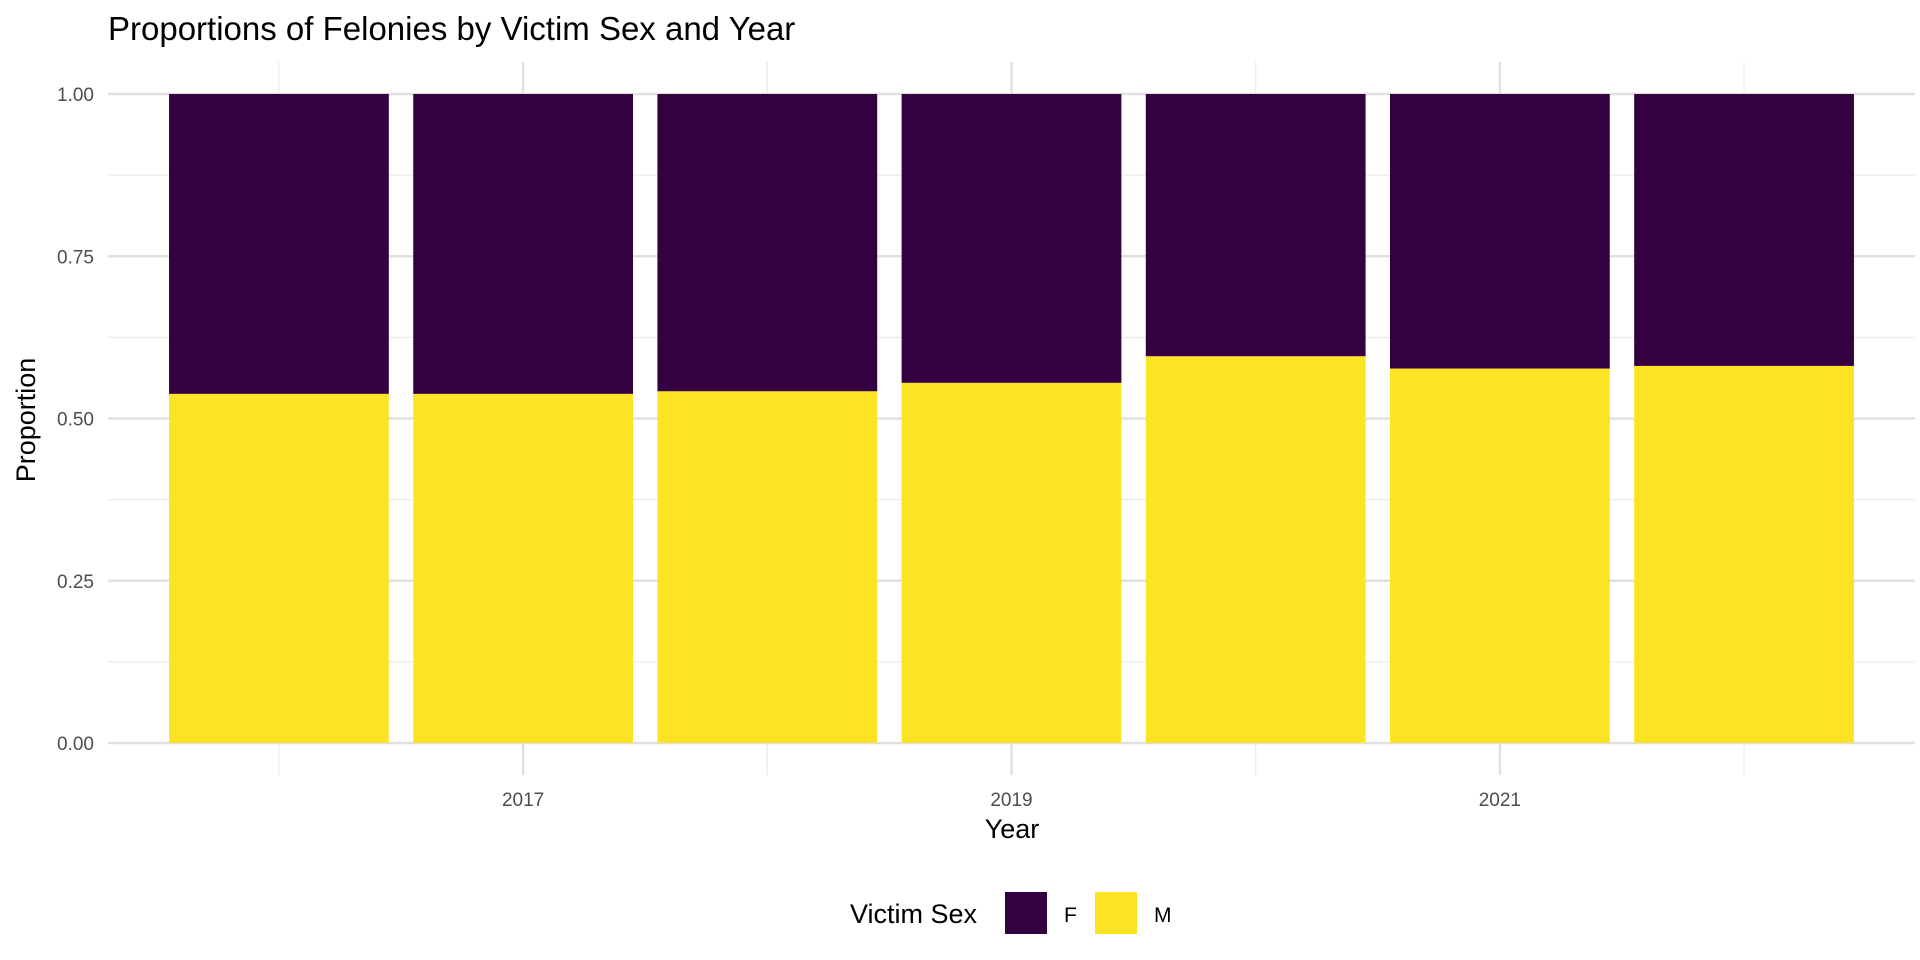 Image resolution: width=1920 pixels, height=960 pixels. What do you see at coordinates (1499, 555) in the screenshot?
I see `bar-M-2021` at bounding box center [1499, 555].